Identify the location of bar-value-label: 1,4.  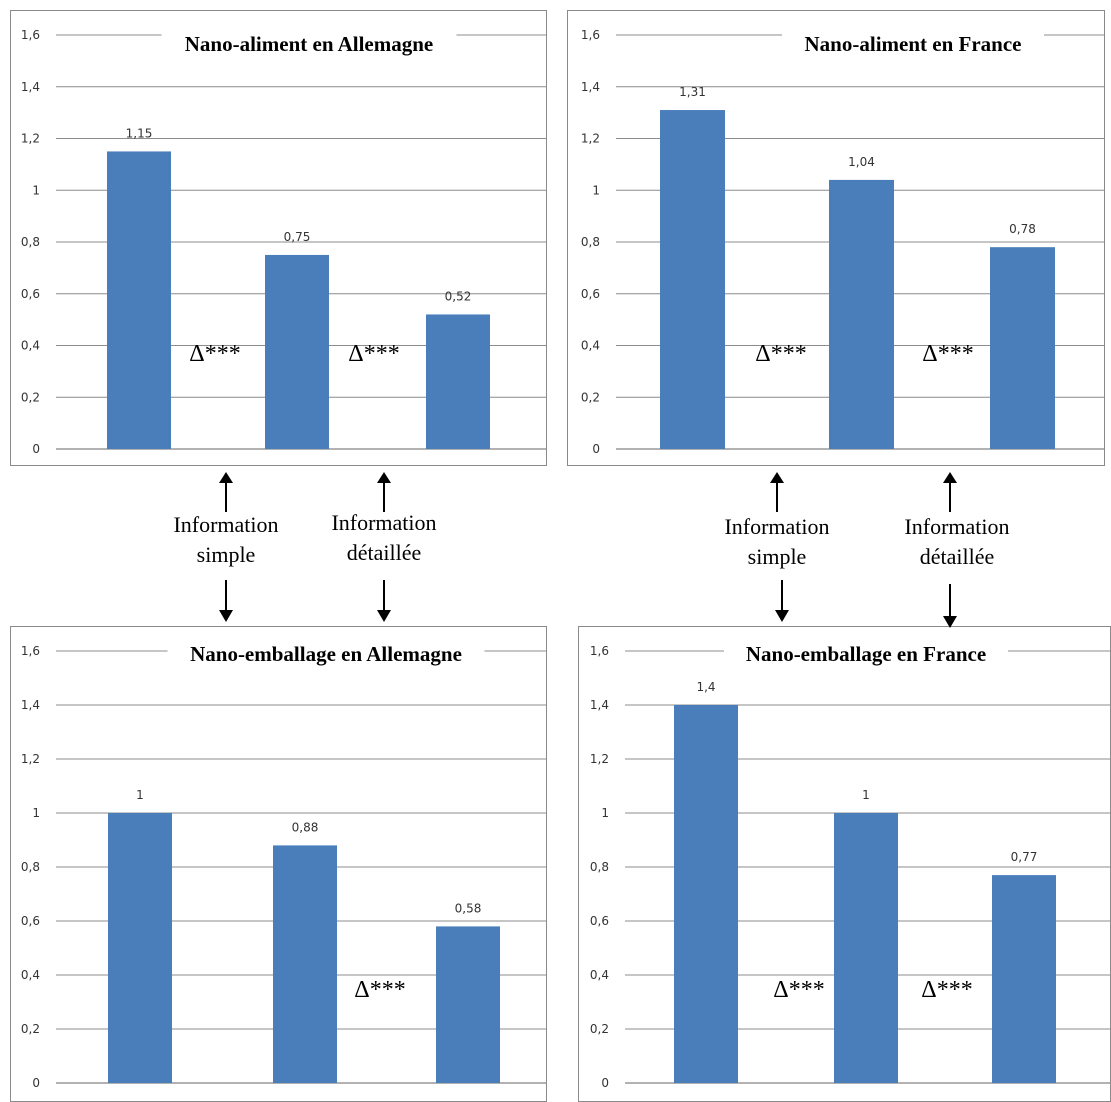
(705, 687).